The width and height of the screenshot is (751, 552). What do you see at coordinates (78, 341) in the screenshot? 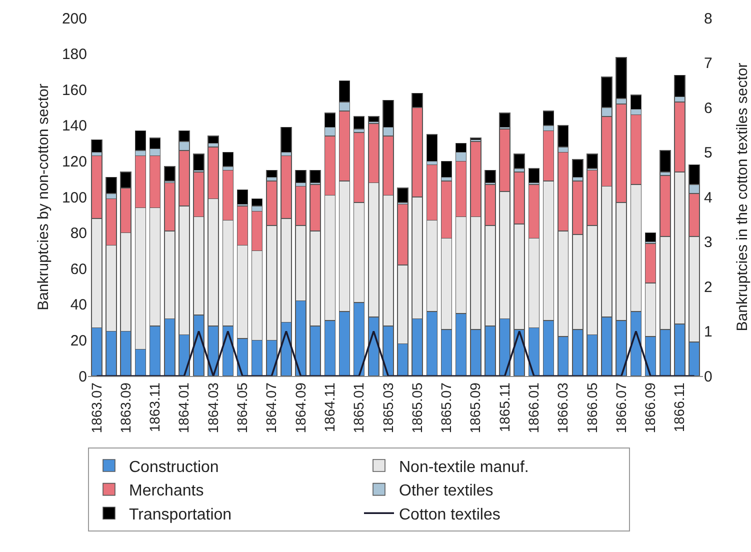
I see `y-tick-label: 20` at bounding box center [78, 341].